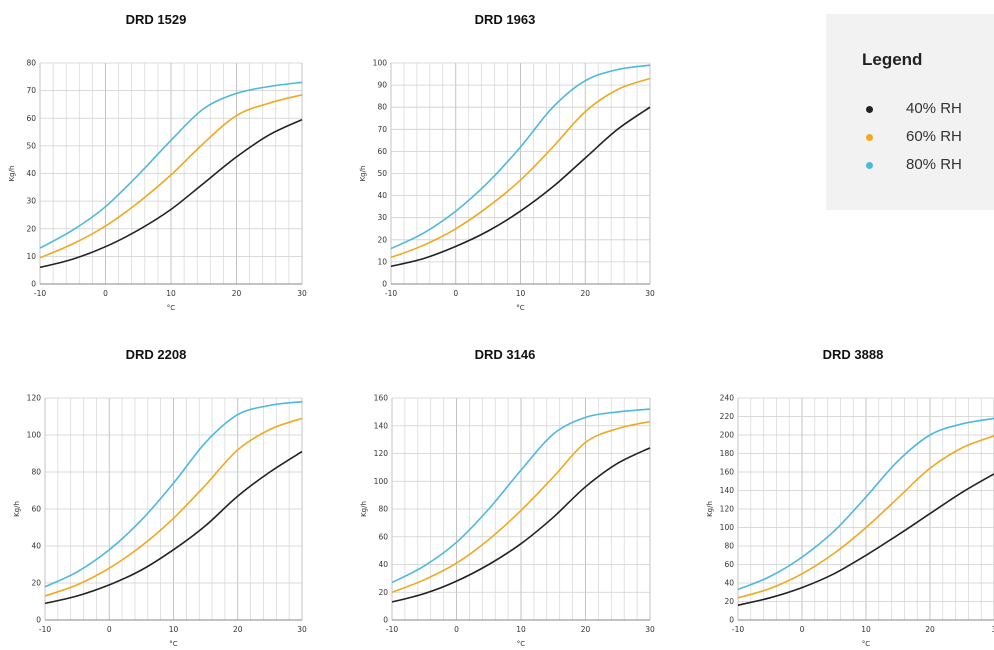 Image resolution: width=994 pixels, height=650 pixels. What do you see at coordinates (727, 435) in the screenshot?
I see `y-tick-label: 200` at bounding box center [727, 435].